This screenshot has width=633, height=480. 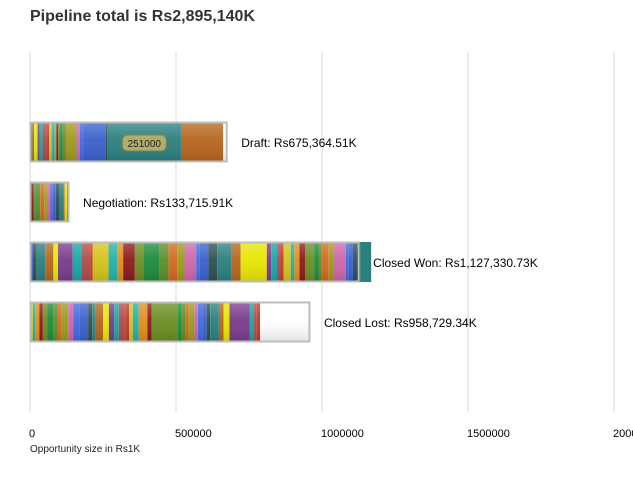 I want to click on bar-data-label: Closed Lost: Rs958,729.34K, so click(x=400, y=323).